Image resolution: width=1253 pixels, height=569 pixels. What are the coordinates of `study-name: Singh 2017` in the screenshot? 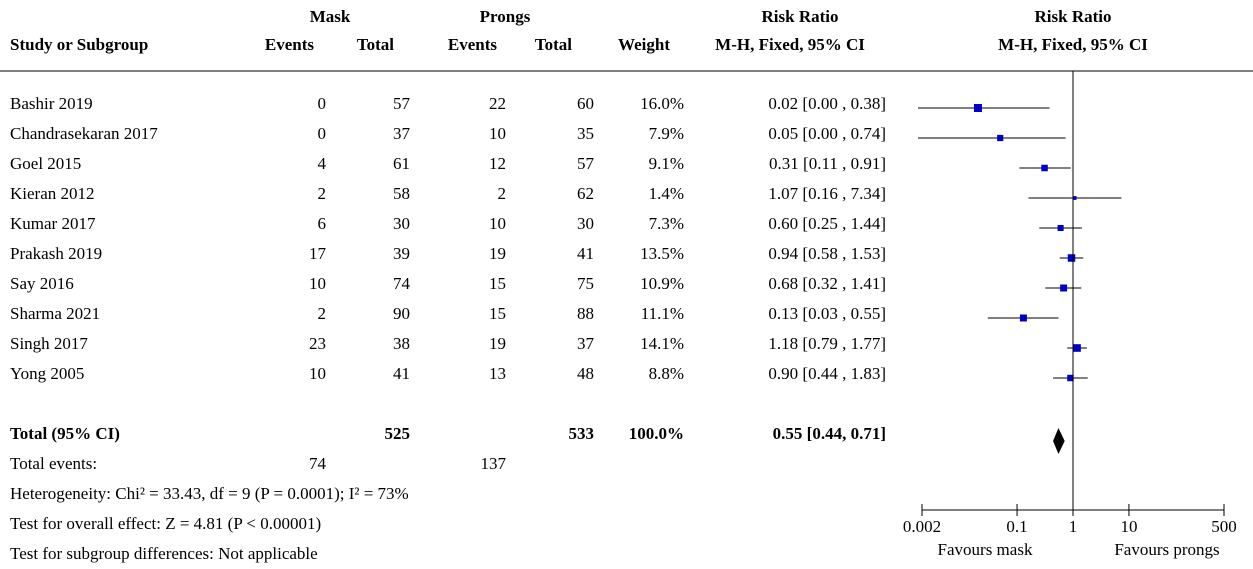 It's located at (49, 343).